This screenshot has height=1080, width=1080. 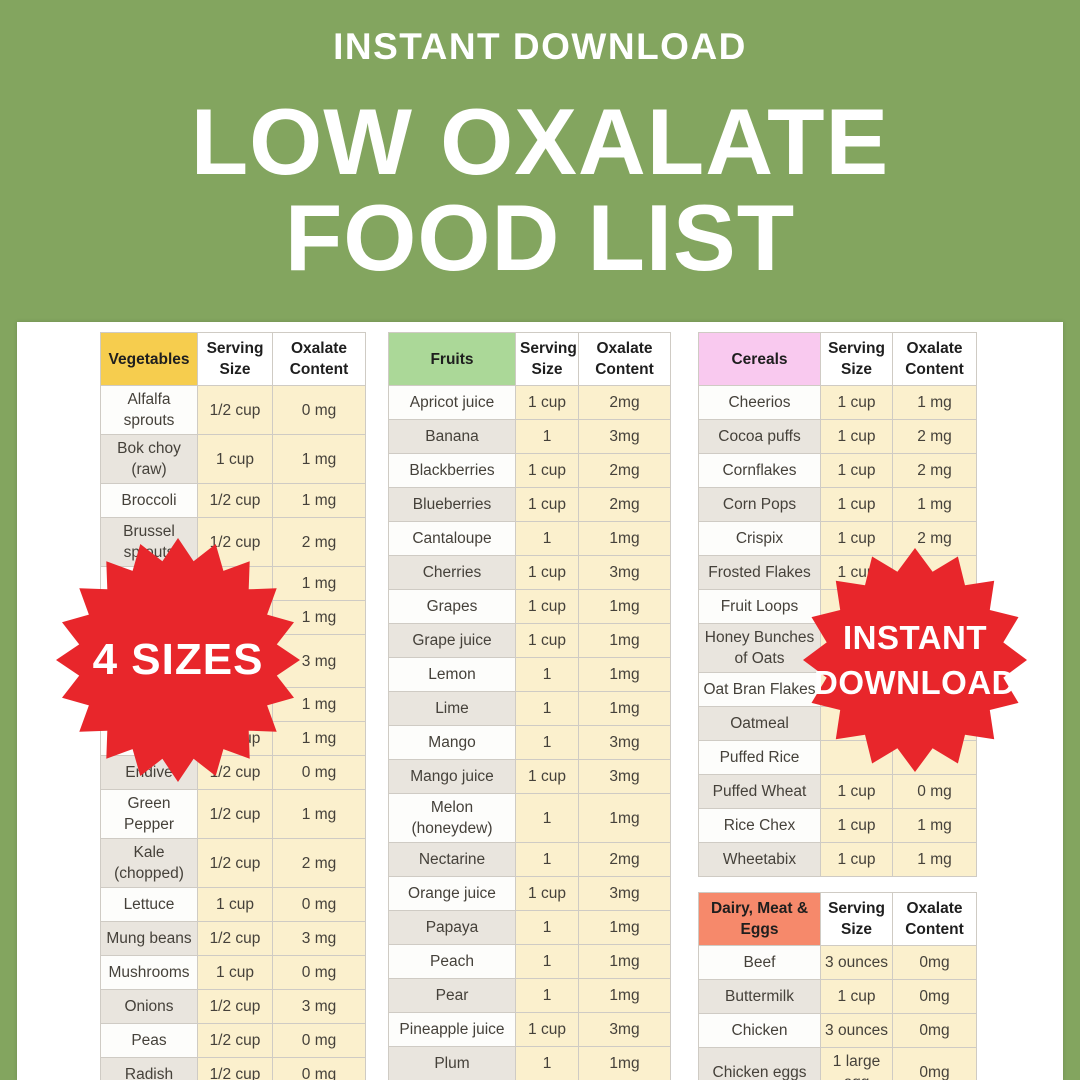 I want to click on cereals-row-9-name: Oatmeal, so click(x=759, y=723).